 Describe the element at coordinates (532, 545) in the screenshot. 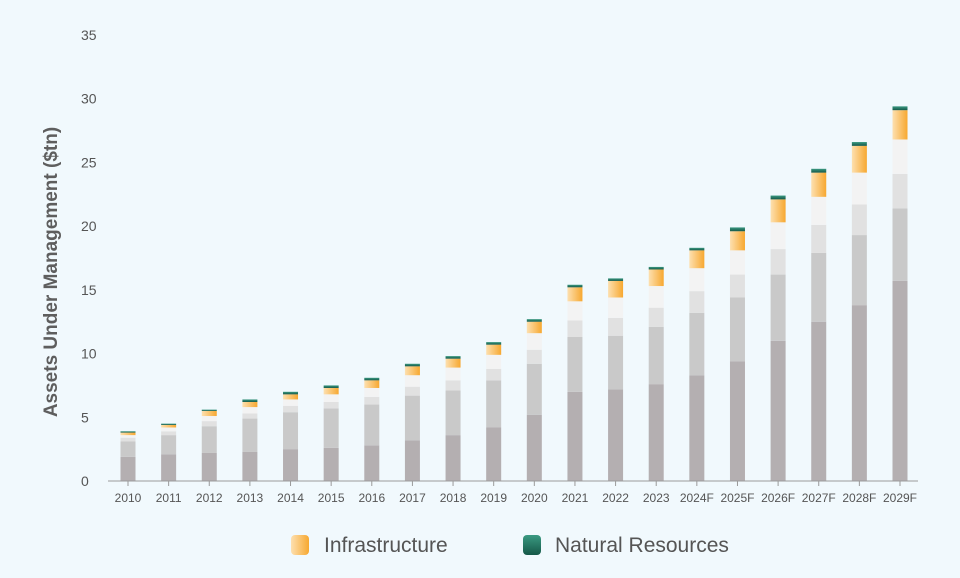

I see `legend-swatch-natural-resources` at that location.